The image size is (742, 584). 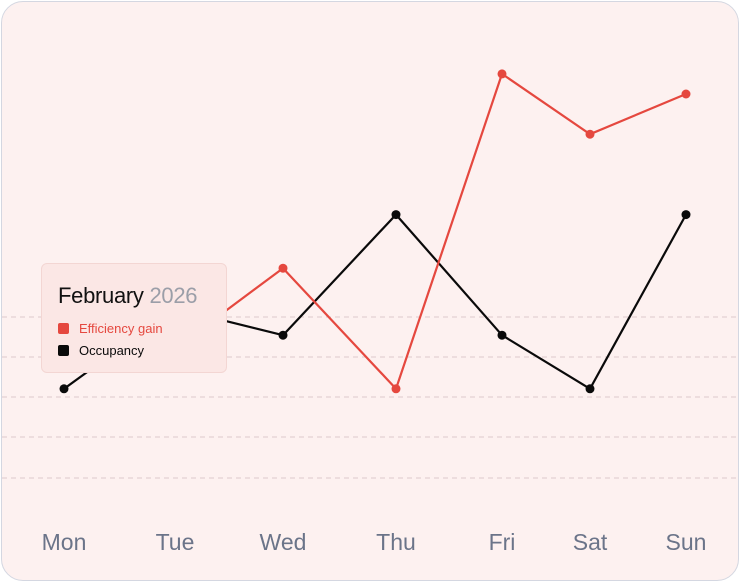 What do you see at coordinates (396, 389) in the screenshot?
I see `data-point-efficiency-thu` at bounding box center [396, 389].